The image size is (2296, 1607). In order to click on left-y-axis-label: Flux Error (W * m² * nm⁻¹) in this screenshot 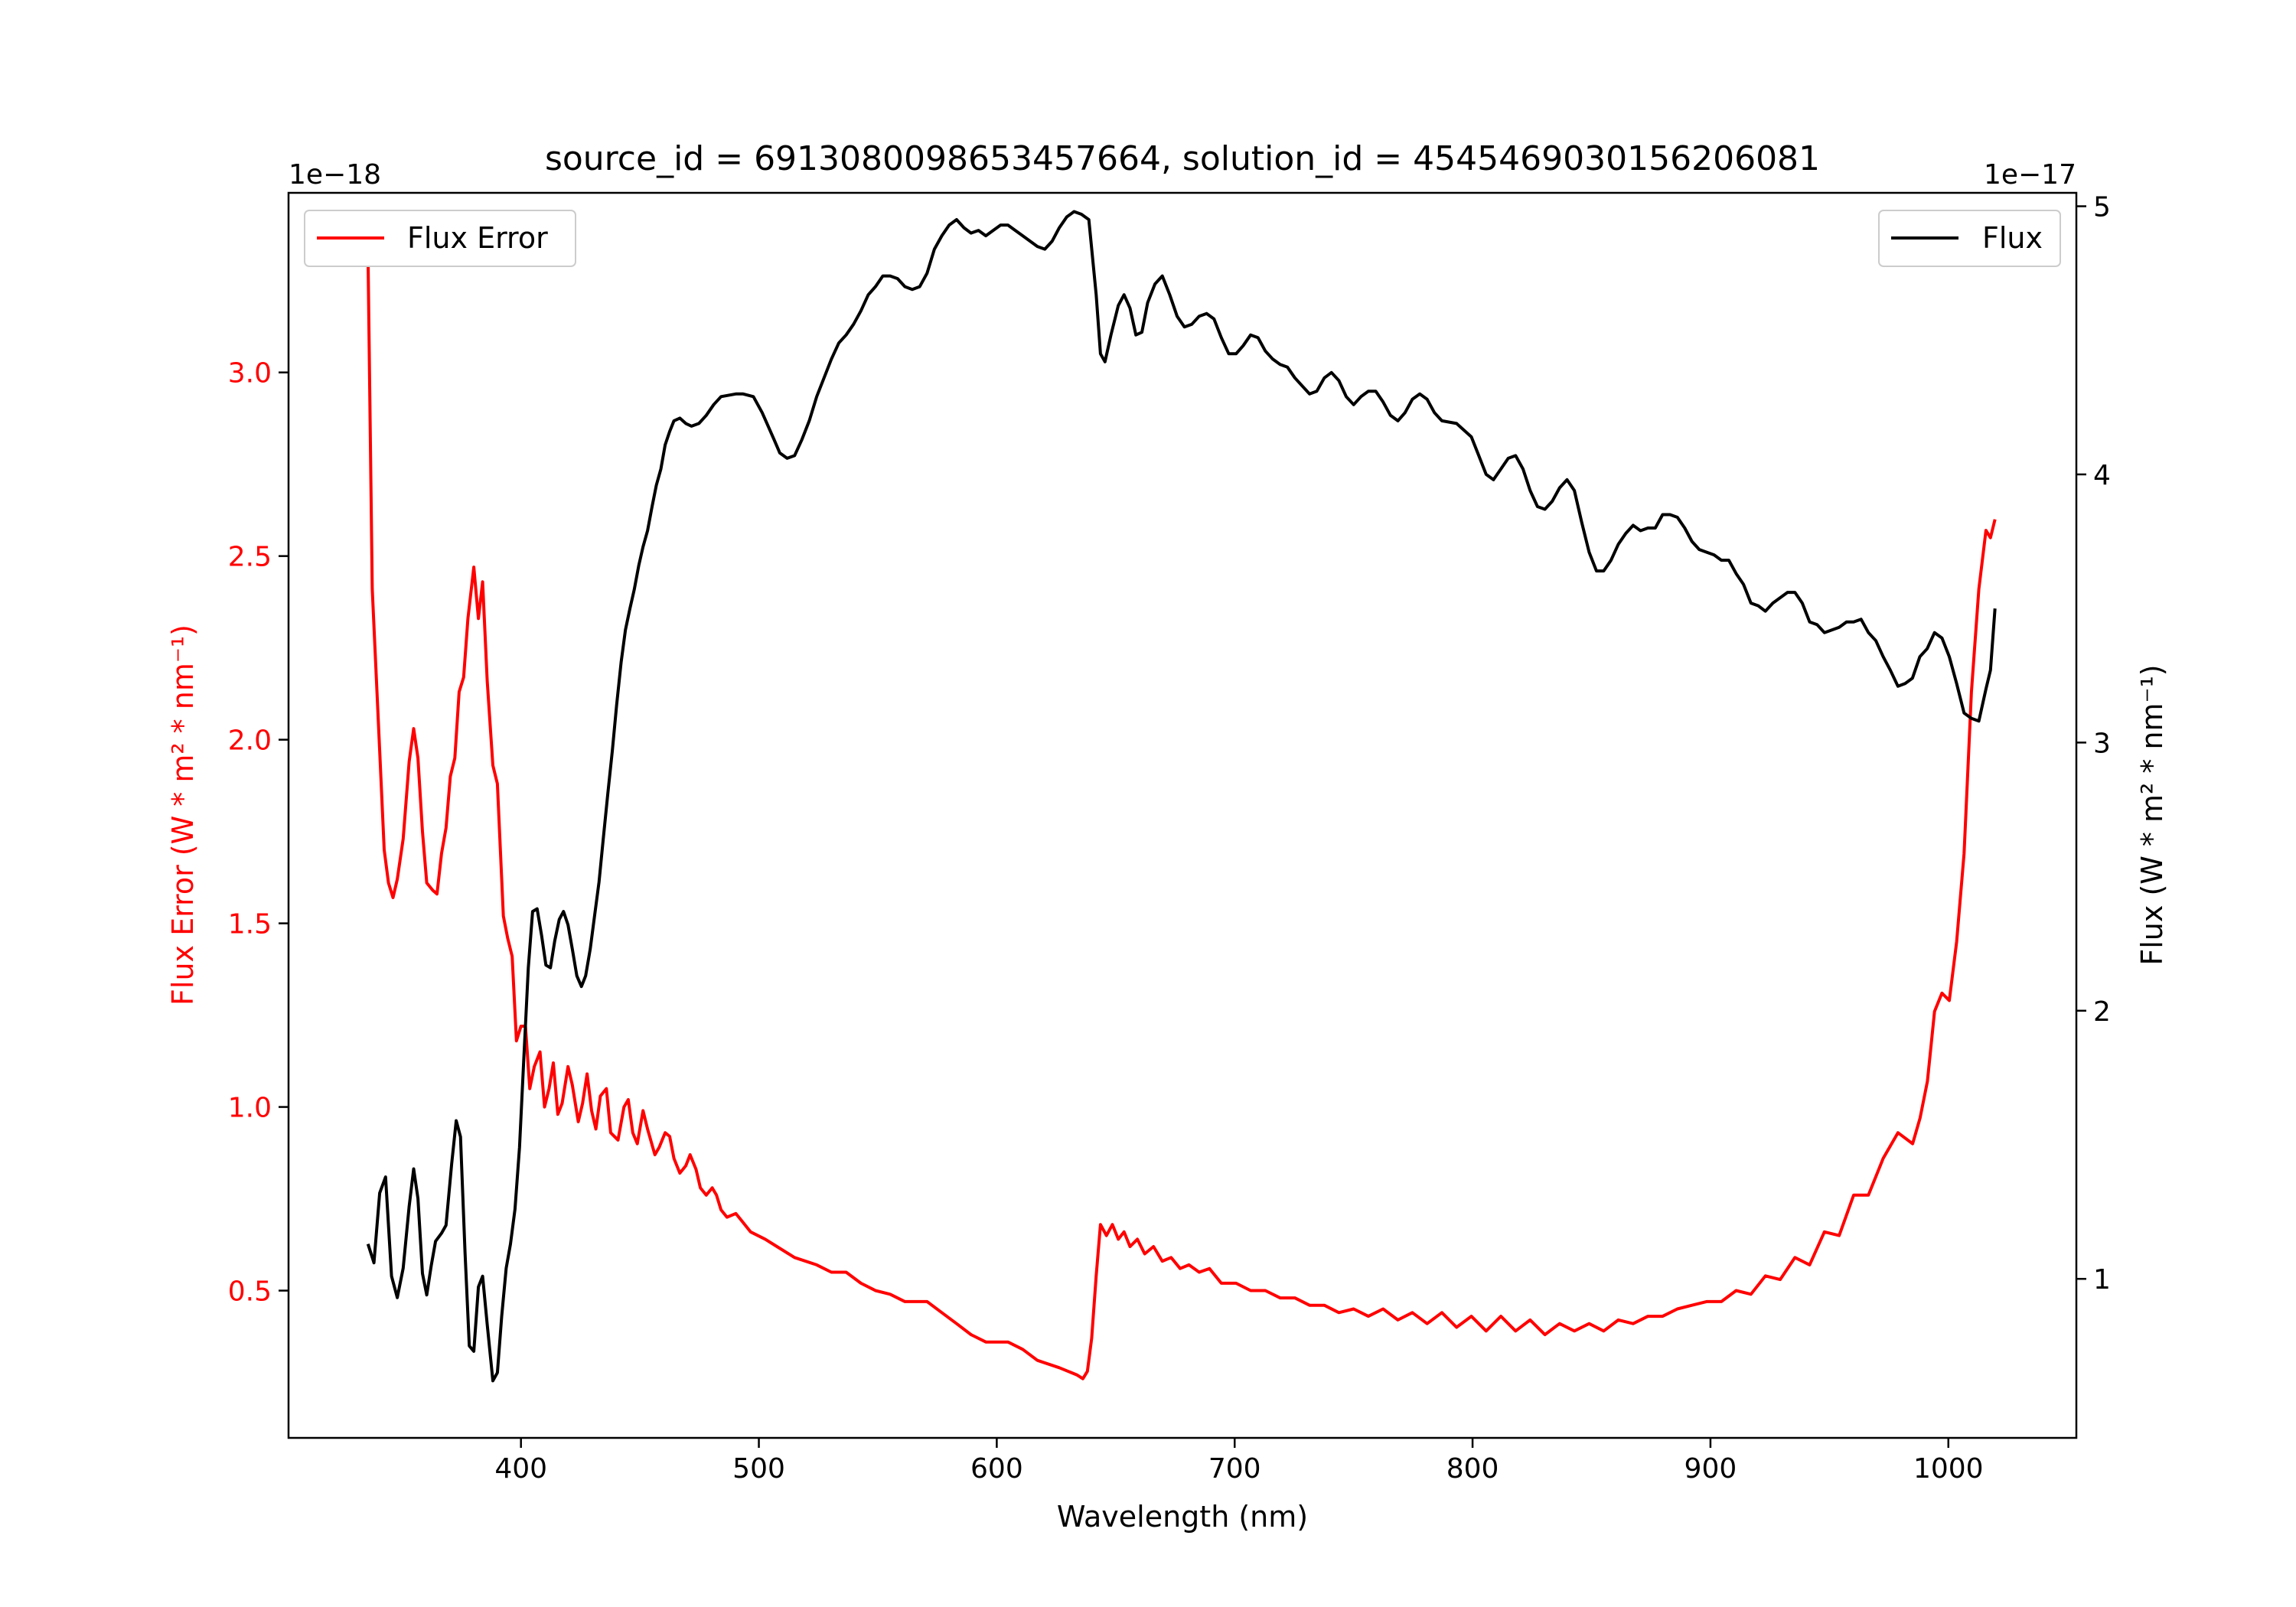, I will do `click(183, 815)`.